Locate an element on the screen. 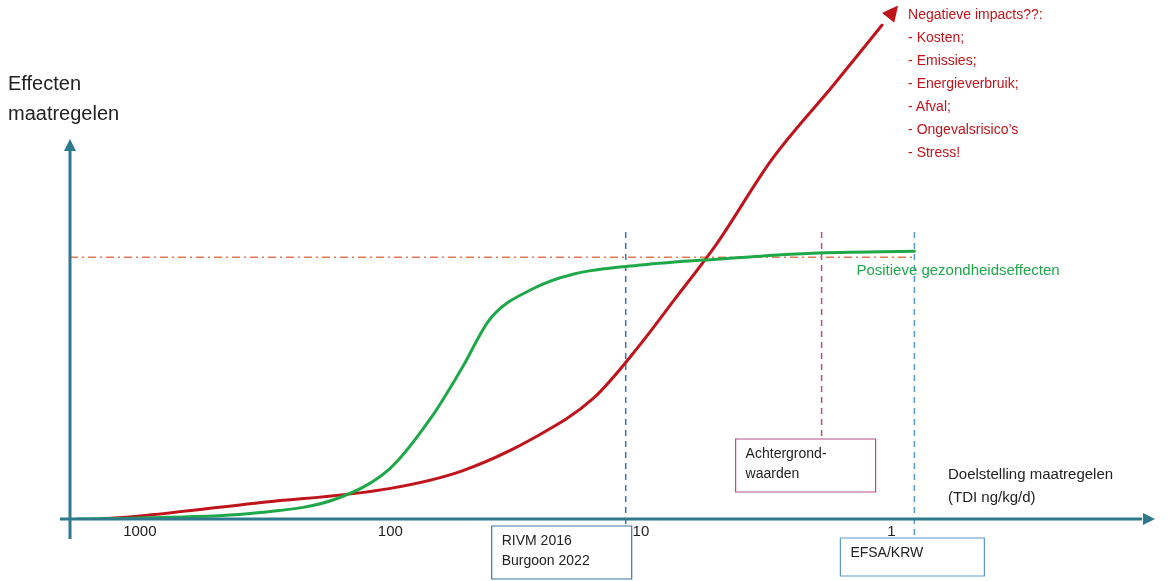  x-tick-label: 10 is located at coordinates (641, 531).